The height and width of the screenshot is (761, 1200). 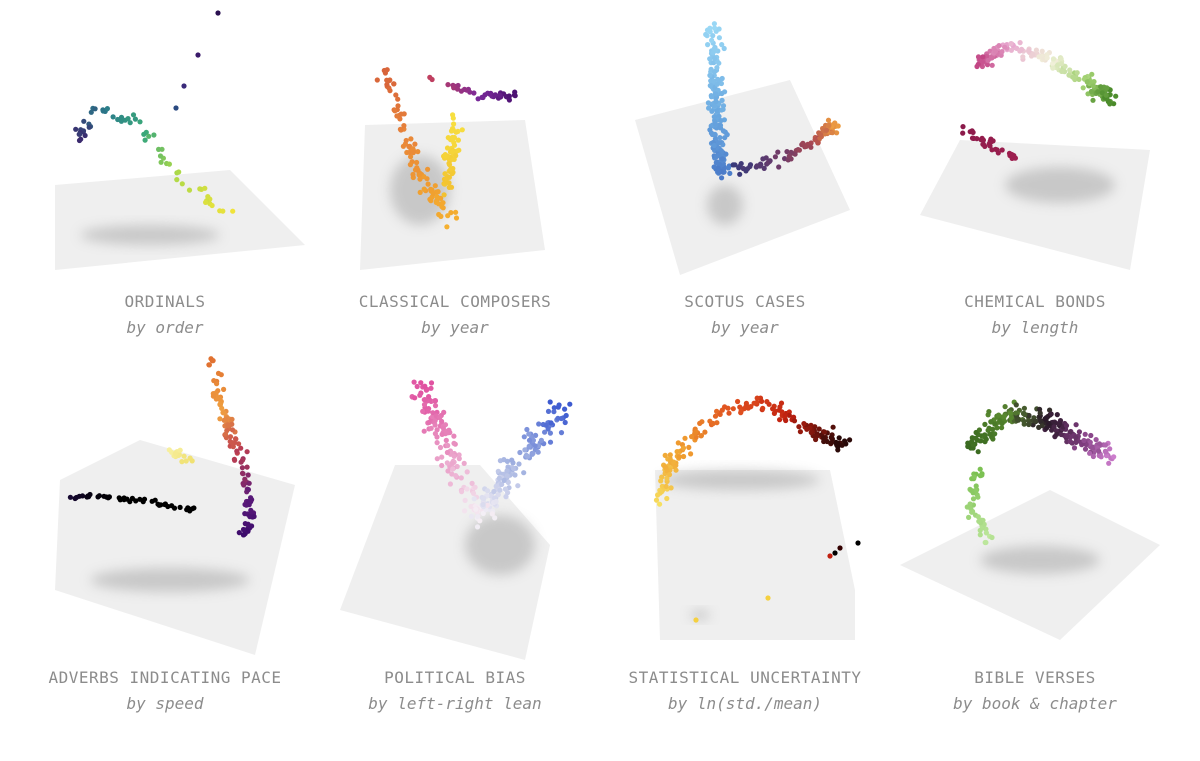 I want to click on panel-subtitle: by speed, so click(x=164, y=703).